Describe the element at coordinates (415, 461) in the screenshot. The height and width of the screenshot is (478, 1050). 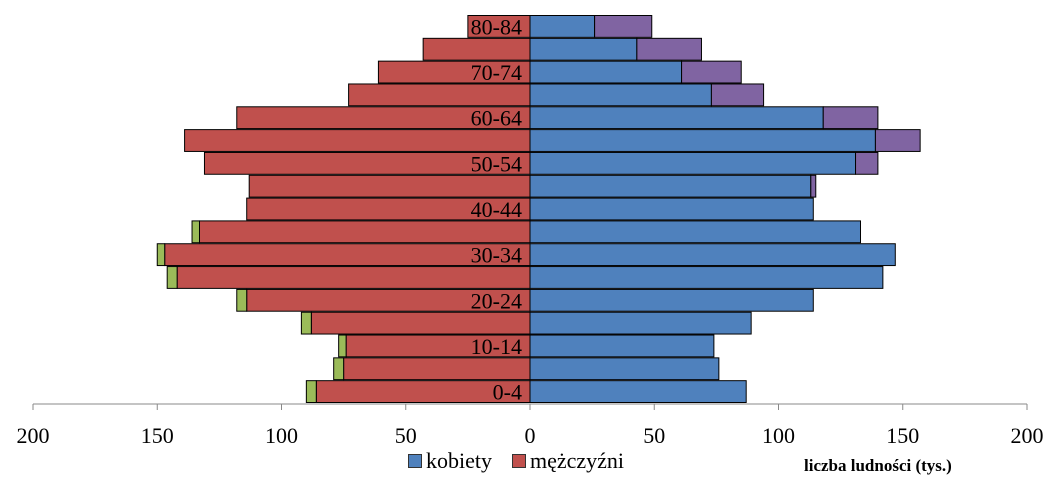
I see `legend-swatch-kobiety` at that location.